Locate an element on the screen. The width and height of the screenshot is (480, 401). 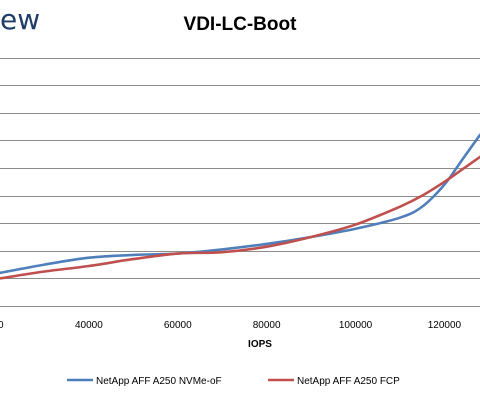
x-axis-title: IOPS is located at coordinates (260, 344).